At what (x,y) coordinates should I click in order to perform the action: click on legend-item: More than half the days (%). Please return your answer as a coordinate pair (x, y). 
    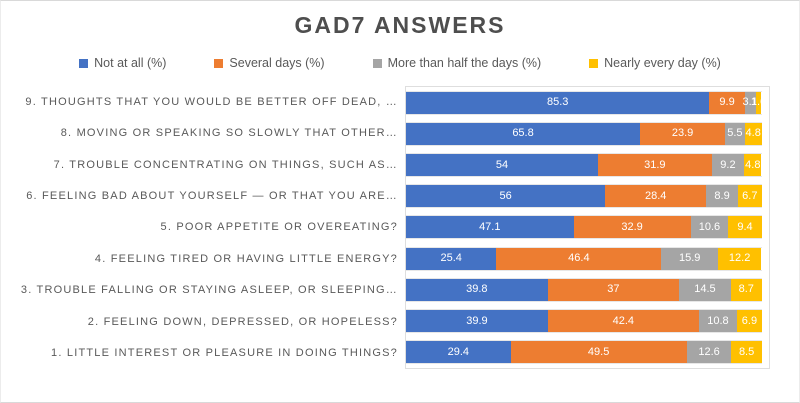
    Looking at the image, I should click on (457, 63).